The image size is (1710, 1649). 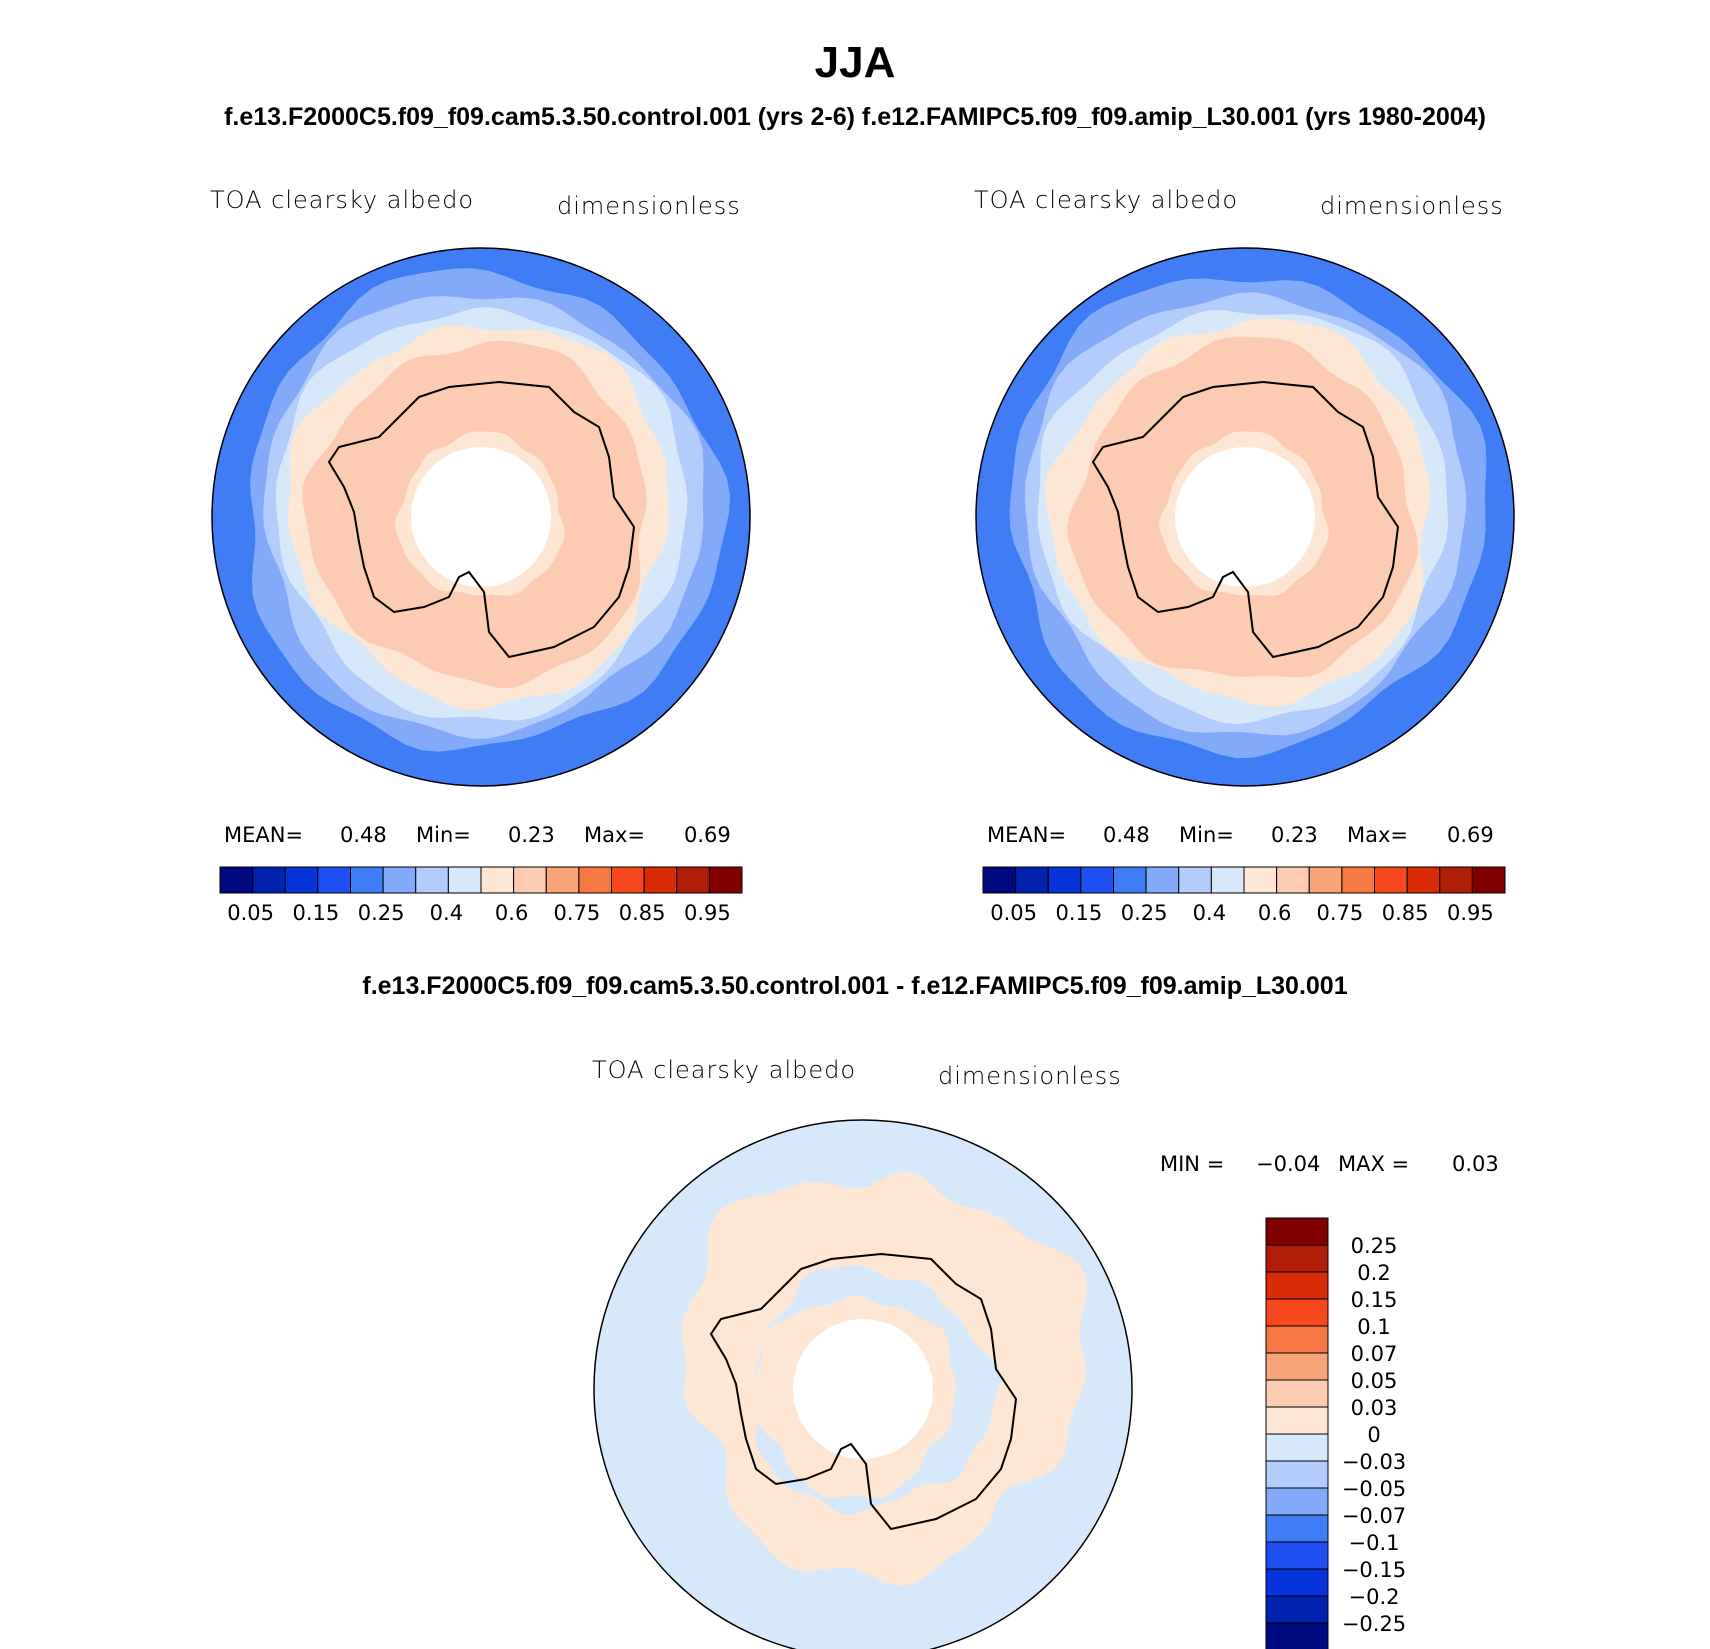 I want to click on panel2-min-value: 0.23, so click(x=1294, y=835).